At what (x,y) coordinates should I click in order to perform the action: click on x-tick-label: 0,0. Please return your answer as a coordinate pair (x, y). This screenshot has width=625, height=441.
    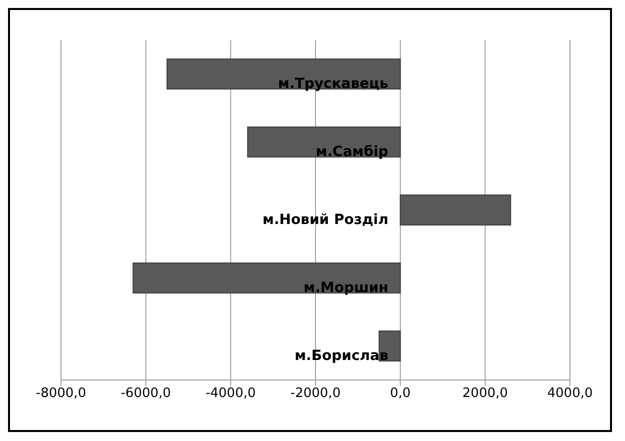
    Looking at the image, I should click on (400, 394).